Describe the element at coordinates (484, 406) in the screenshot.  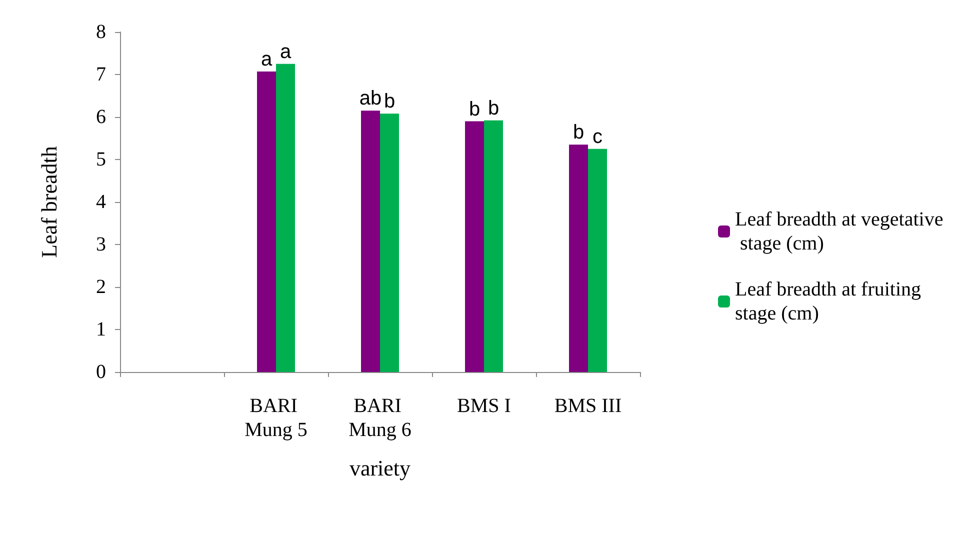
I see `x-tick-label: BMS I` at that location.